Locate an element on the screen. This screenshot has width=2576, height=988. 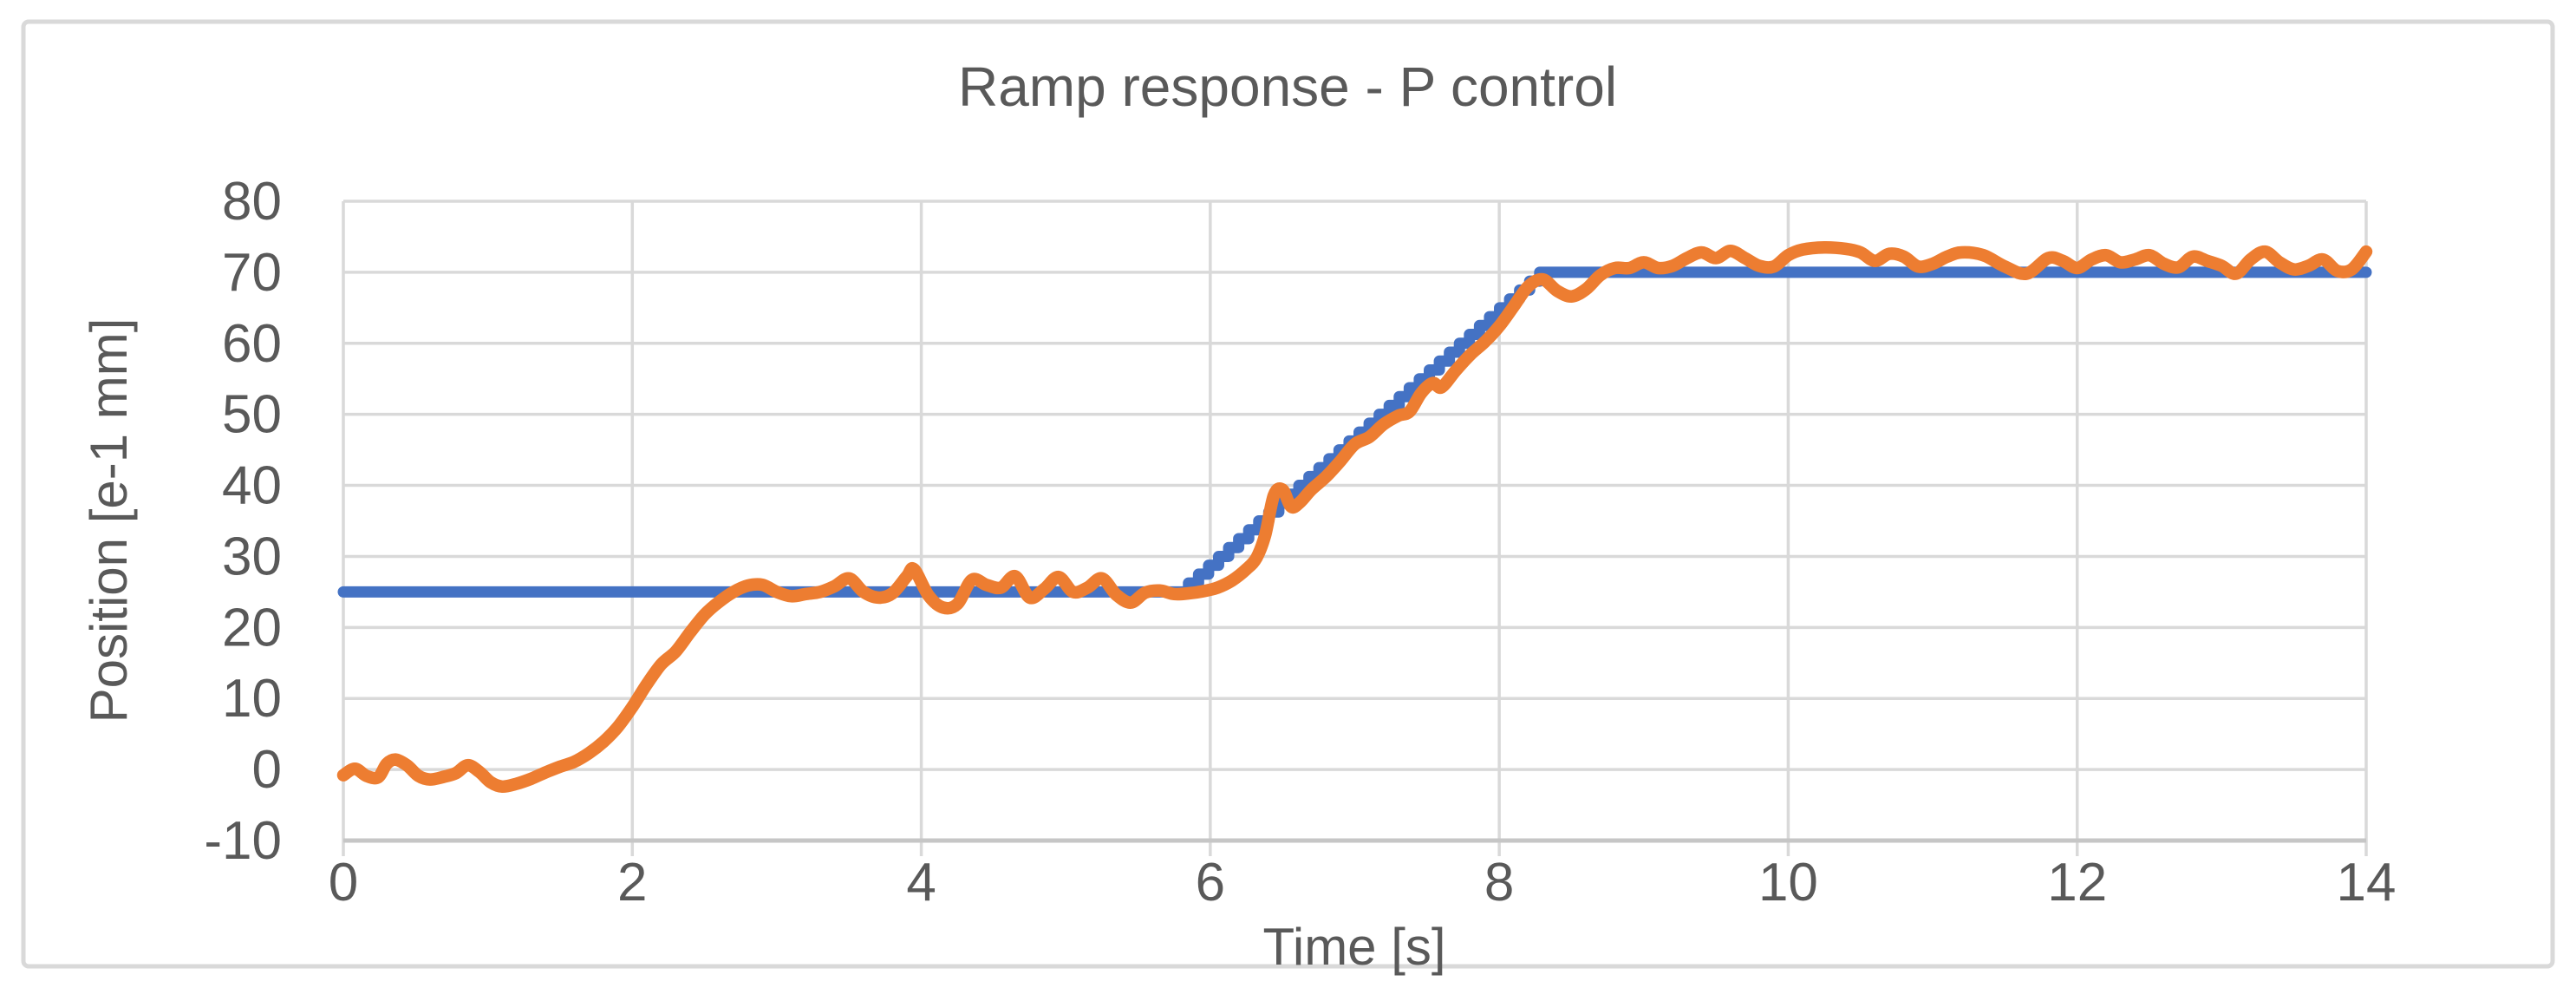
x-tick-label: 8 is located at coordinates (1499, 883).